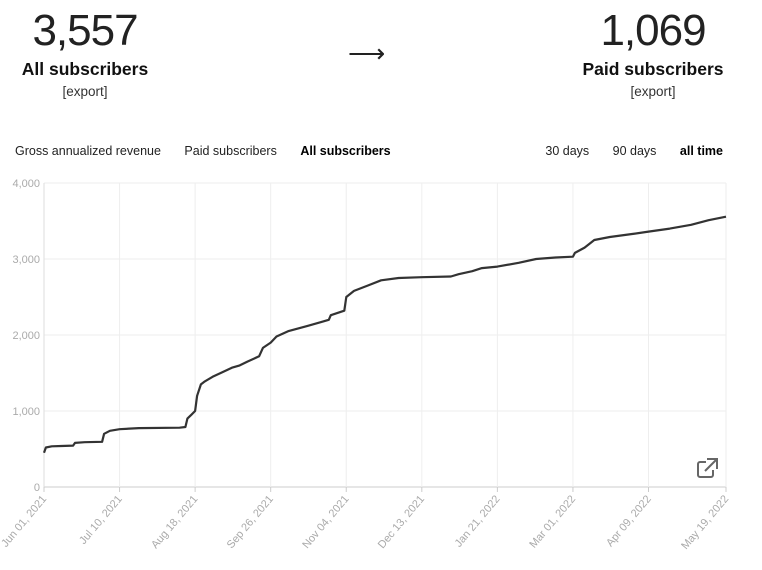 This screenshot has height=570, width=762. Describe the element at coordinates (325, 522) in the screenshot. I see `x-tick-label: Nov 04, 2021` at that location.